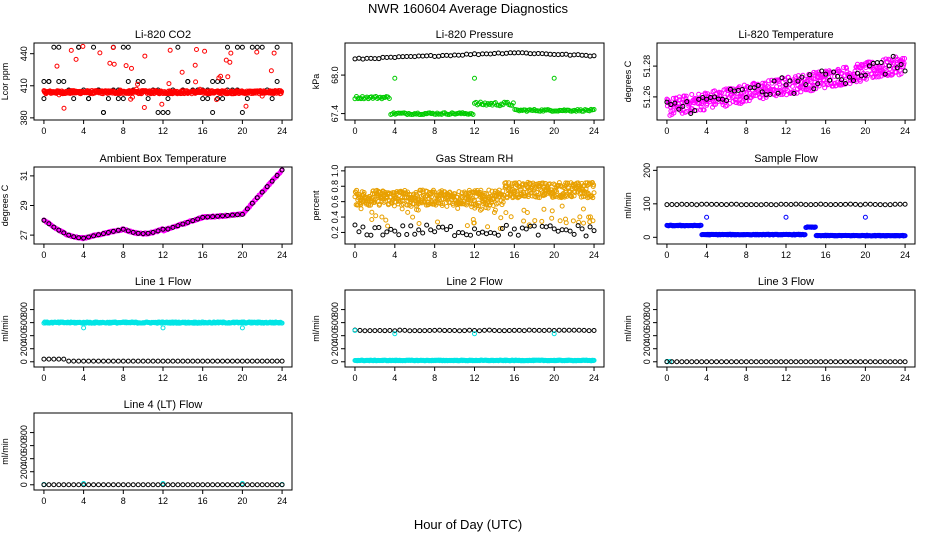 The width and height of the screenshot is (936, 540). Describe the element at coordinates (468, 524) in the screenshot. I see `figure-xlabel: Hour of Day (UTC)` at that location.